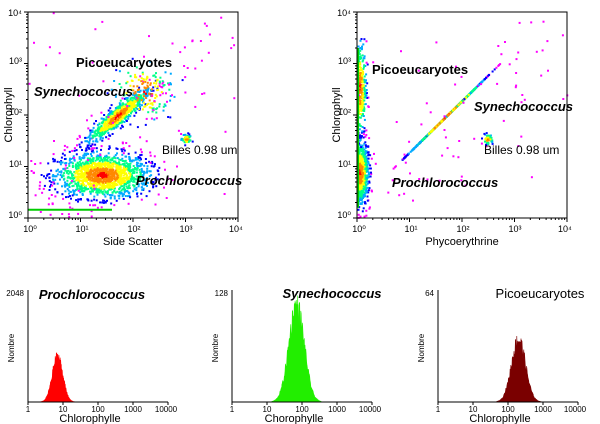 Image resolution: width=600 pixels, height=424 pixels. Describe the element at coordinates (92, 294) in the screenshot. I see `histogram-title: Prochlorococcus` at that location.